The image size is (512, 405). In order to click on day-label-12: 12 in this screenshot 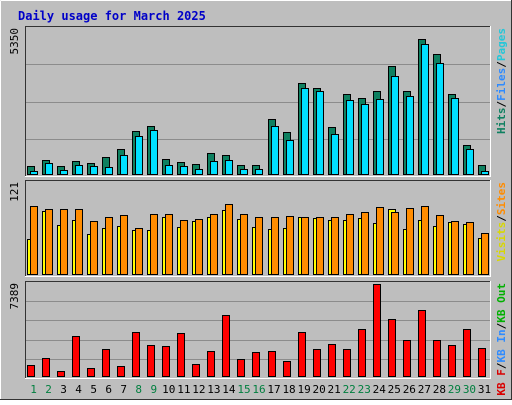, I will do `click(198, 389)`.